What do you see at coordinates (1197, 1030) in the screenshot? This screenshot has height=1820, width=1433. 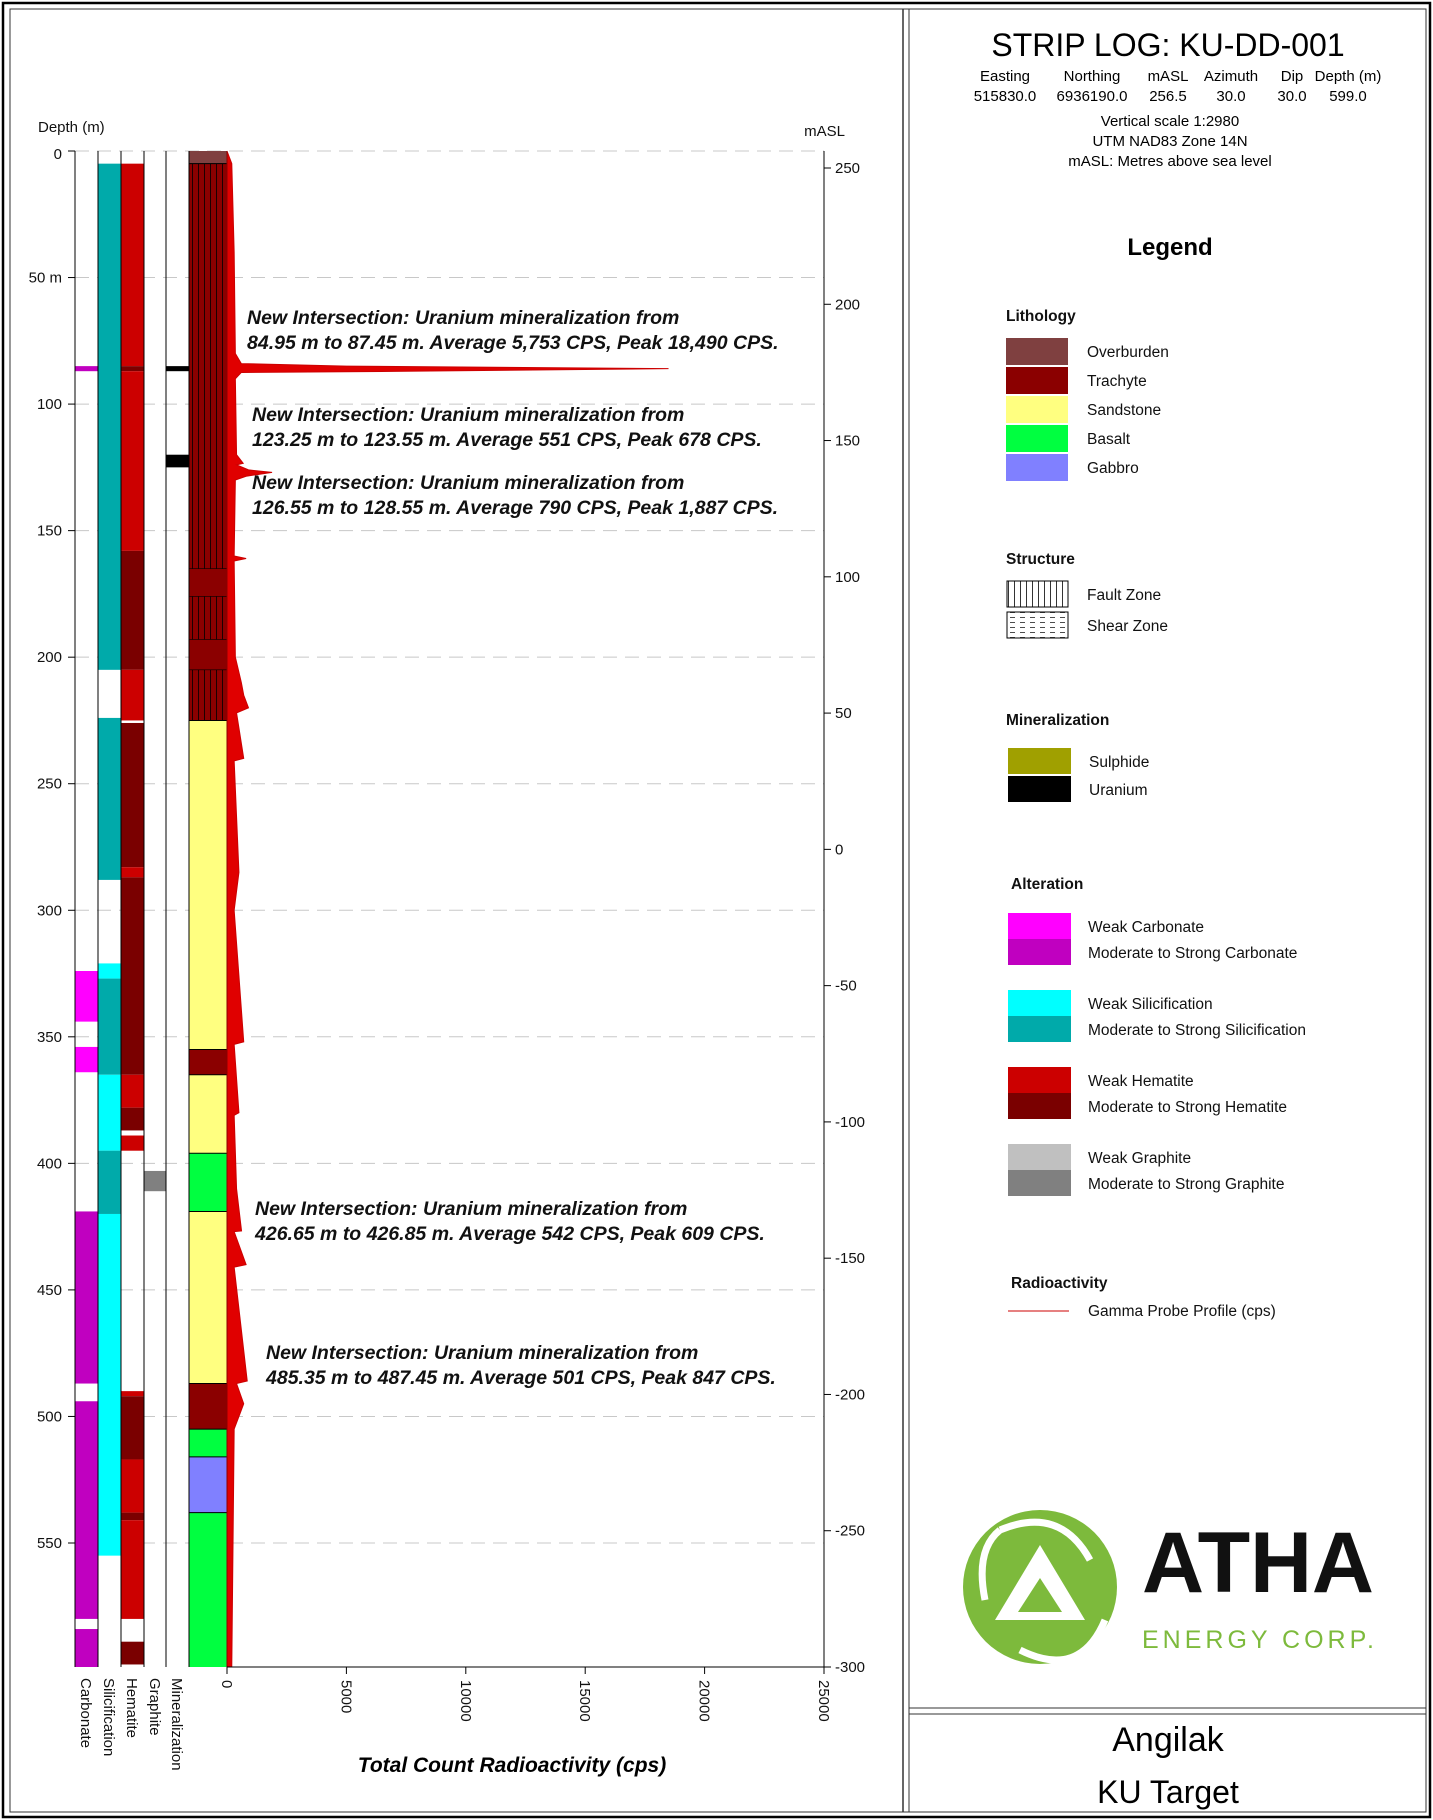 I see `alteration-label: Moderate to Strong Silicification` at bounding box center [1197, 1030].